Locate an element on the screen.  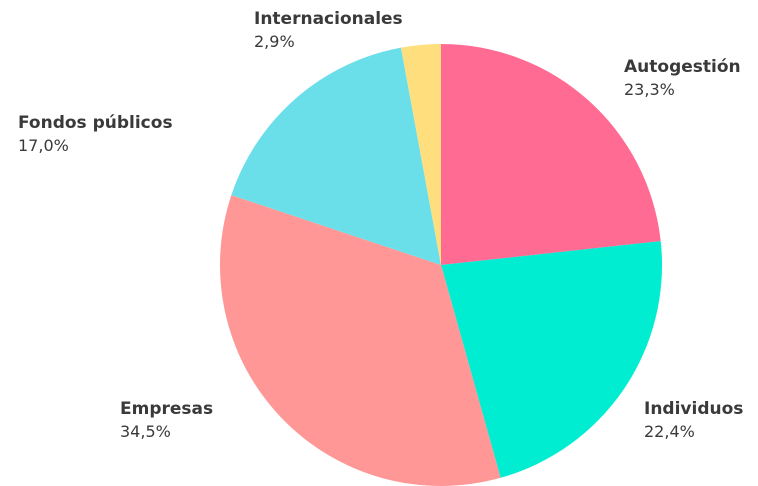
slice-value-4: 2,9% is located at coordinates (274, 41).